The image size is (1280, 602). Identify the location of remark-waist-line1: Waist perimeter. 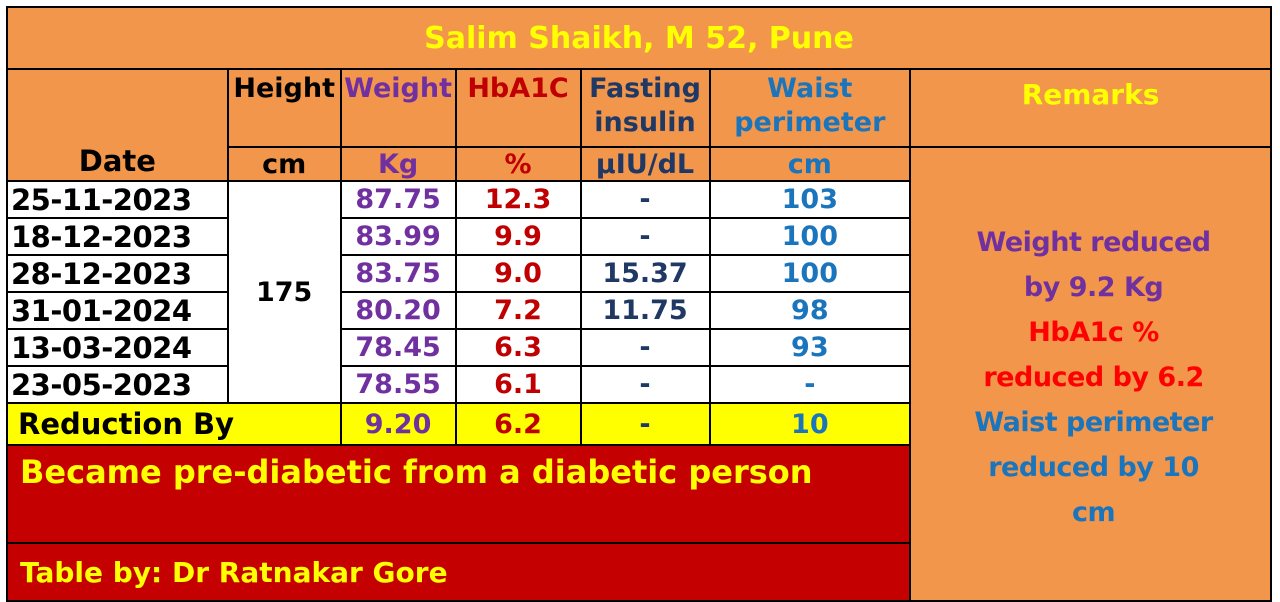
(1093, 422).